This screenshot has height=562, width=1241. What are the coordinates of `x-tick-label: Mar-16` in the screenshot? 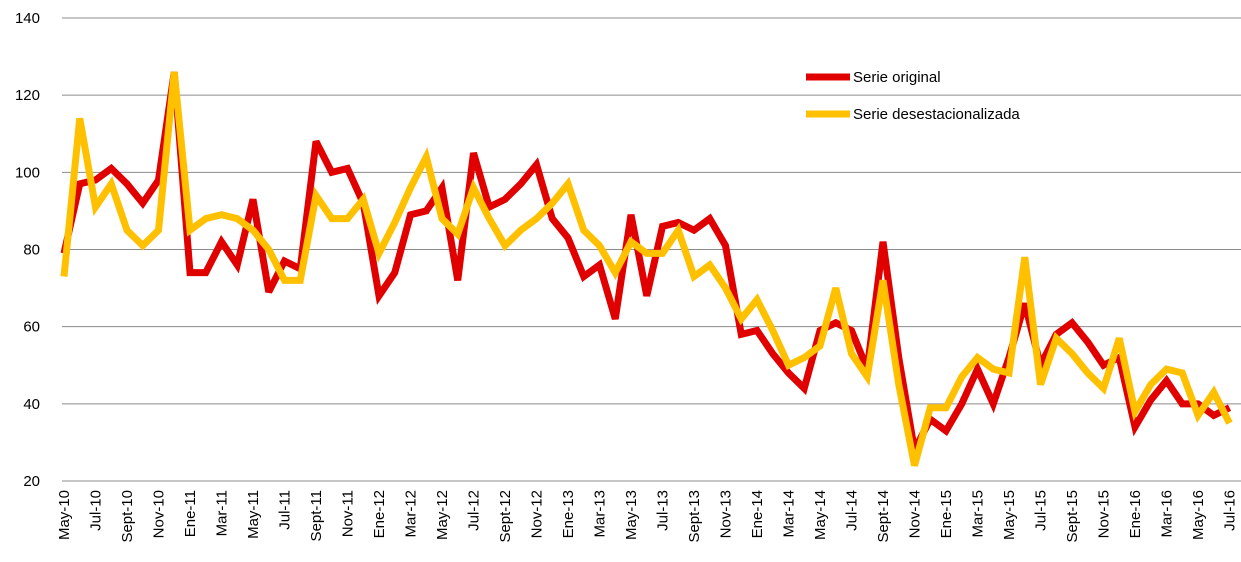 It's located at (1167, 514).